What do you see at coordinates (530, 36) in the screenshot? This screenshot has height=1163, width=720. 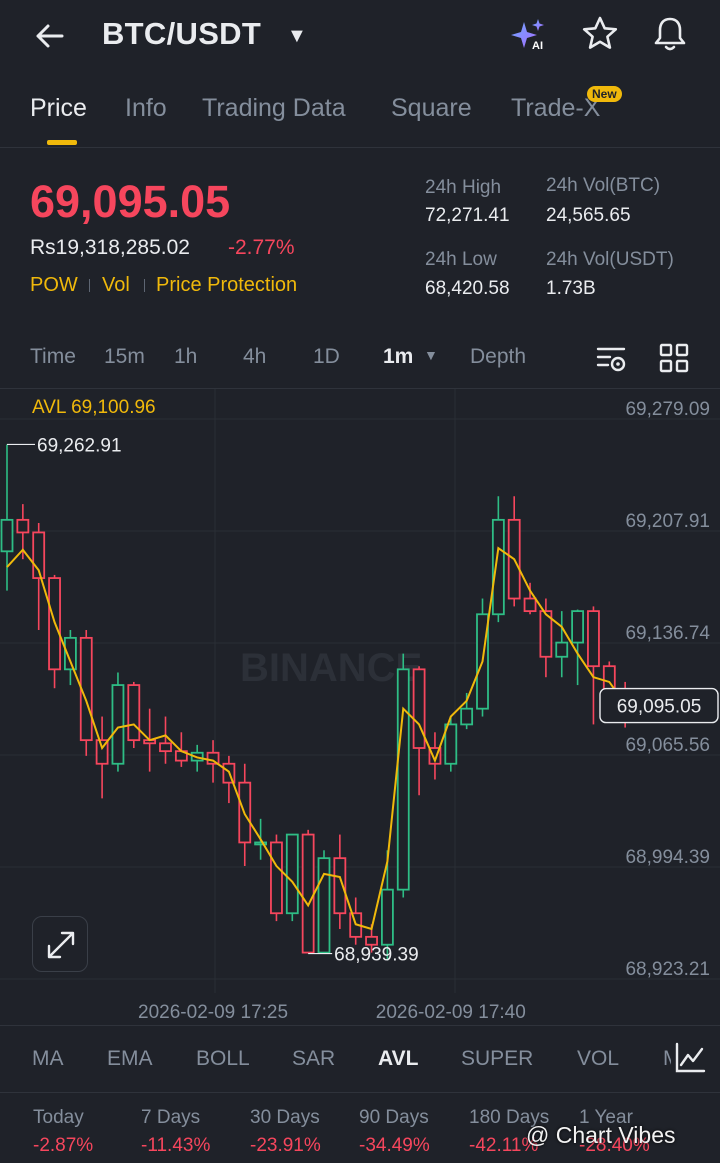 I see `ai-sparkle-icon: AI` at bounding box center [530, 36].